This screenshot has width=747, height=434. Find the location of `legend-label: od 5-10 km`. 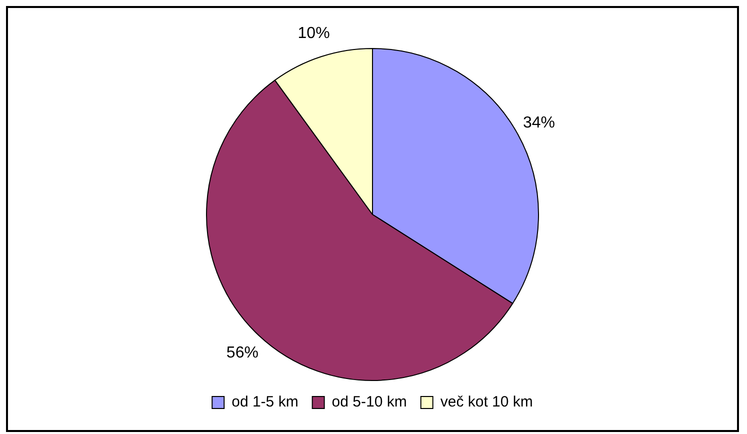

legend-label: od 5-10 km is located at coordinates (369, 402).